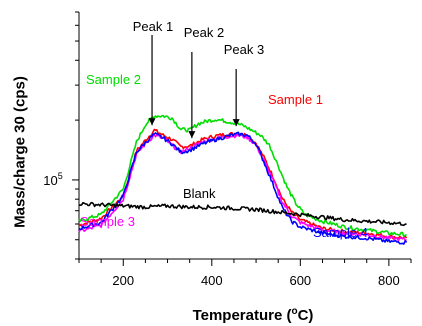 This screenshot has width=422, height=326. I want to click on x-axis-label-main: Temperature (, so click(242, 315).